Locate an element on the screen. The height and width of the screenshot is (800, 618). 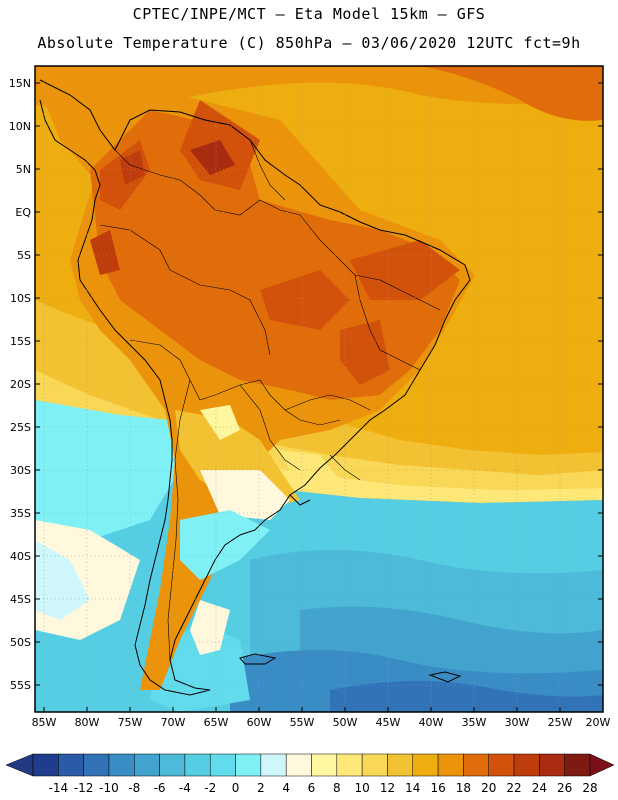
lon-label: 30W is located at coordinates (517, 722).